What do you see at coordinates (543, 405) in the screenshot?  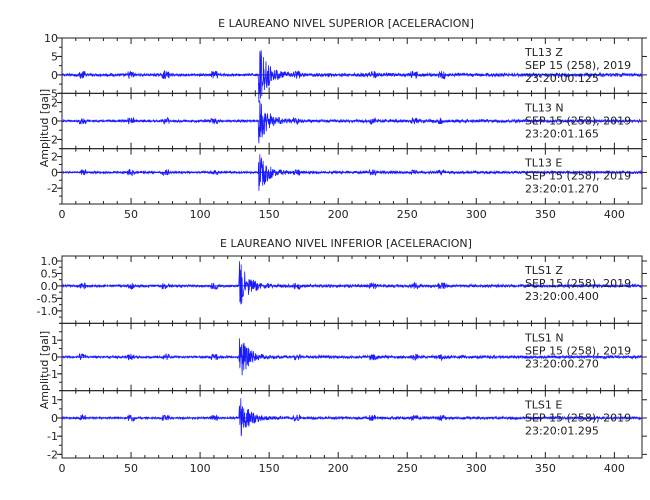 I see `station-component-label: TLS1 E` at bounding box center [543, 405].